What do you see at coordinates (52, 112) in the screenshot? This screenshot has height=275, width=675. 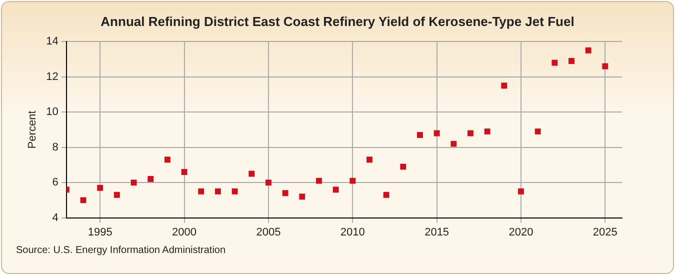 I see `y-tick-label: 10` at bounding box center [52, 112].